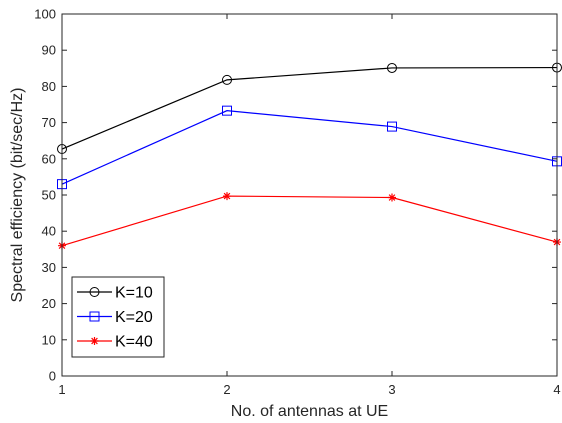 The image size is (562, 423). Describe the element at coordinates (49, 339) in the screenshot. I see `y-tick-label: 10` at that location.